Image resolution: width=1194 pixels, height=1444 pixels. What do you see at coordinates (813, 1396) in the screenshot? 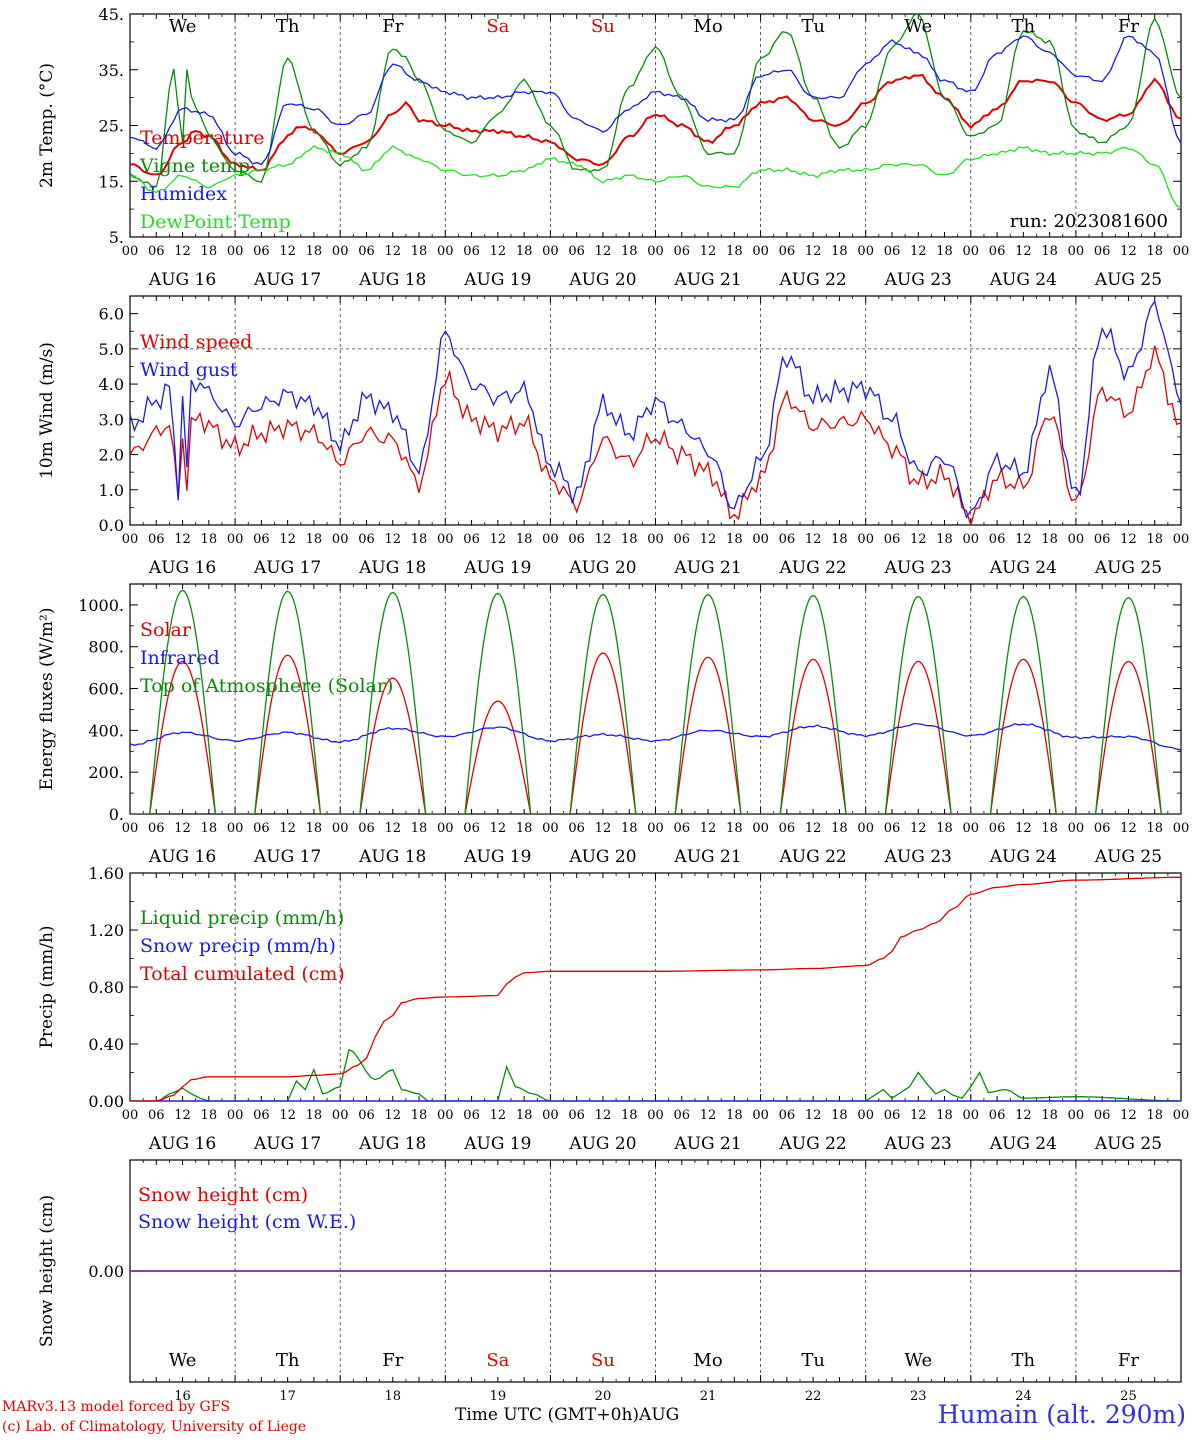
I see `day-number-6: 22` at bounding box center [813, 1396].